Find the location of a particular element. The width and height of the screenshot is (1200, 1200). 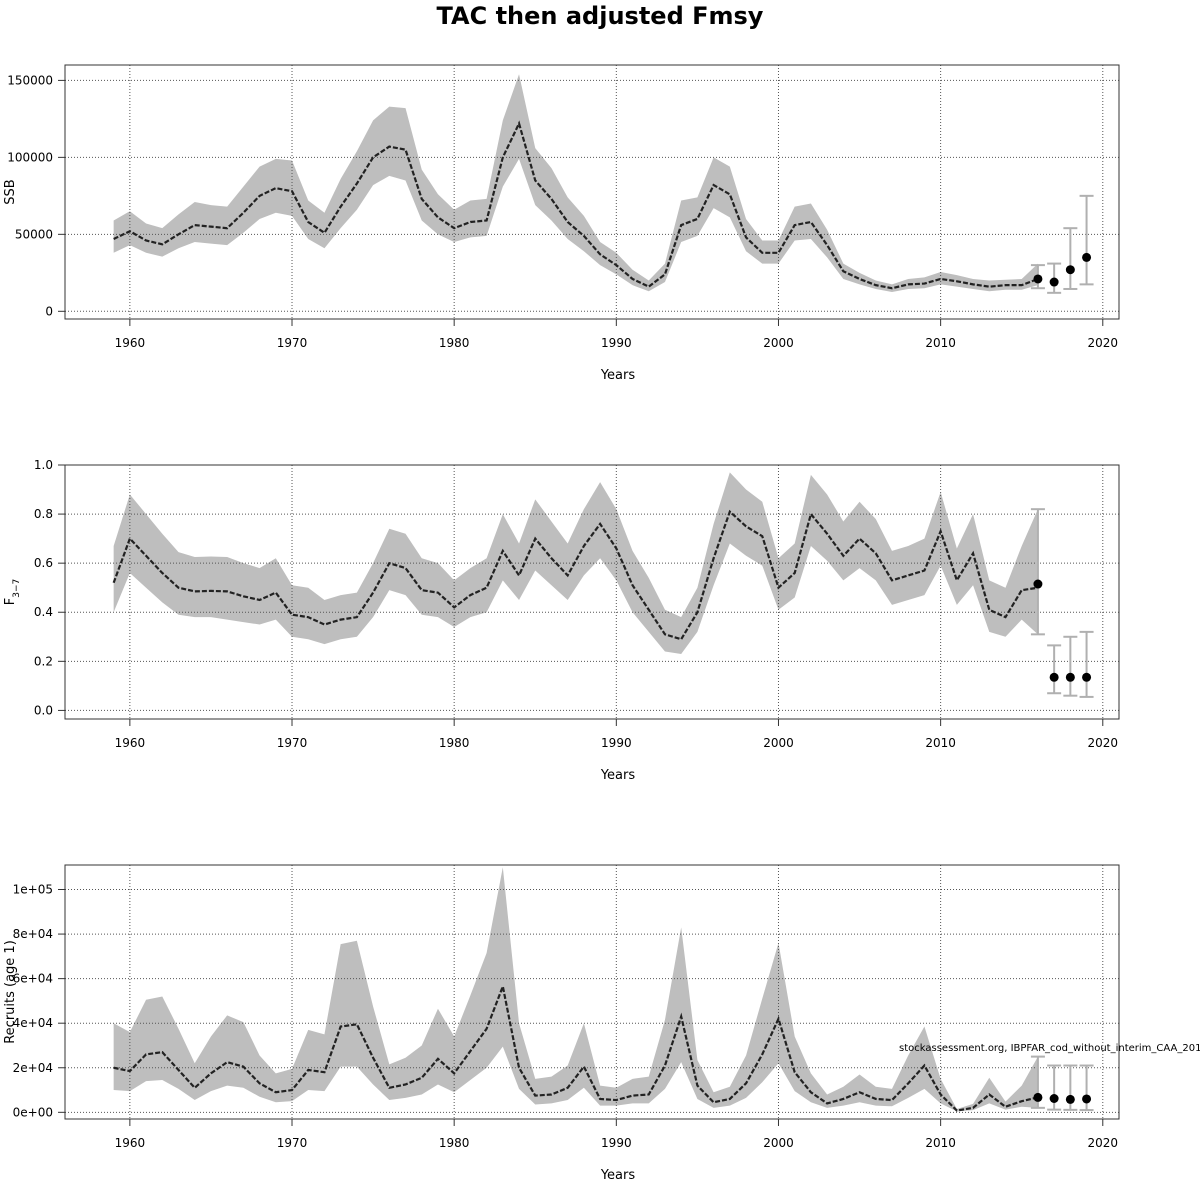

fbar-y-axis-title: F3−7 is located at coordinates (12, 592).